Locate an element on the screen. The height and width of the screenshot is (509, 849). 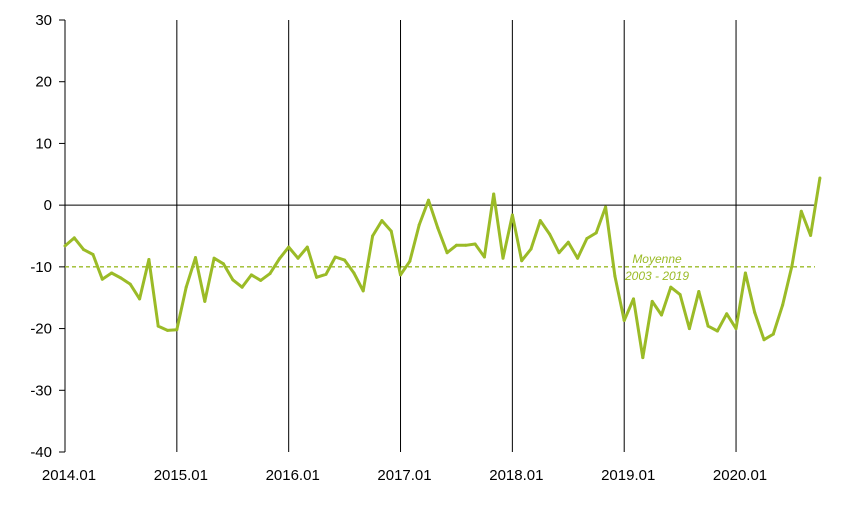
y-tick-label: -10 is located at coordinates (41, 267).